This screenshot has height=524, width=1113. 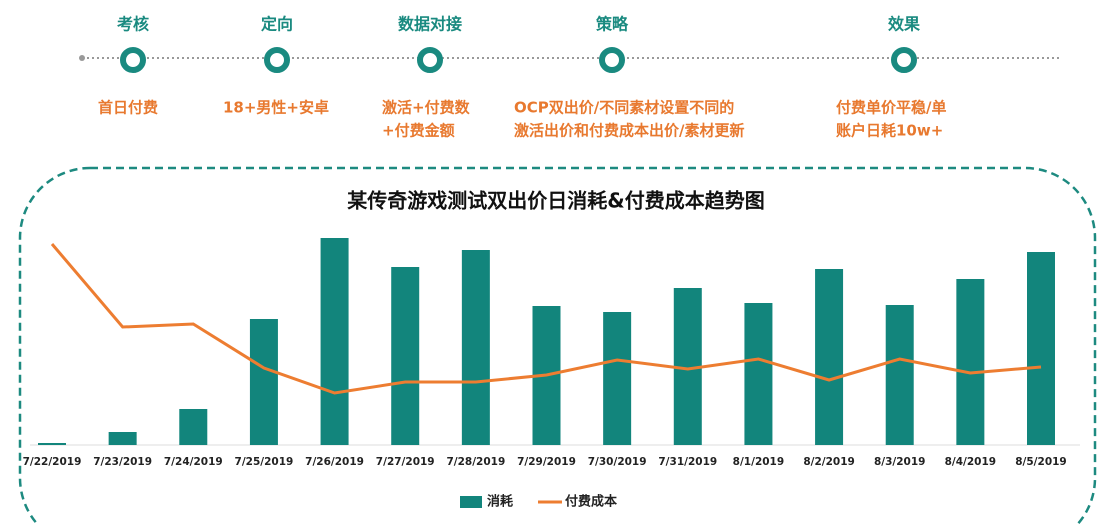 I want to click on stage-label: 策略, so click(x=612, y=24).